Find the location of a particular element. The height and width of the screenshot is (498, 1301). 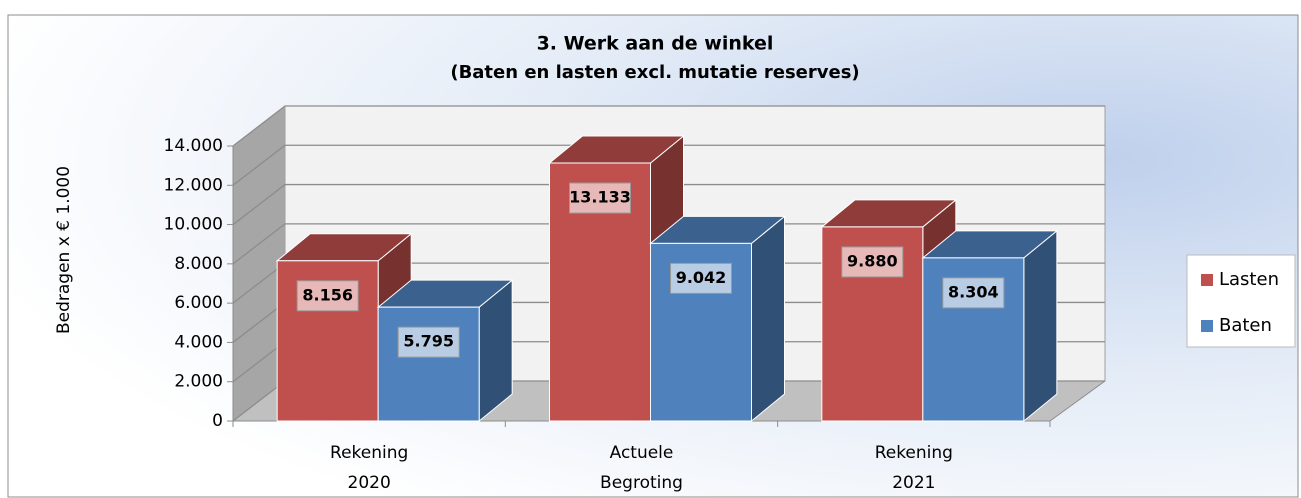

y-tick-label: 6.000 is located at coordinates (198, 303).